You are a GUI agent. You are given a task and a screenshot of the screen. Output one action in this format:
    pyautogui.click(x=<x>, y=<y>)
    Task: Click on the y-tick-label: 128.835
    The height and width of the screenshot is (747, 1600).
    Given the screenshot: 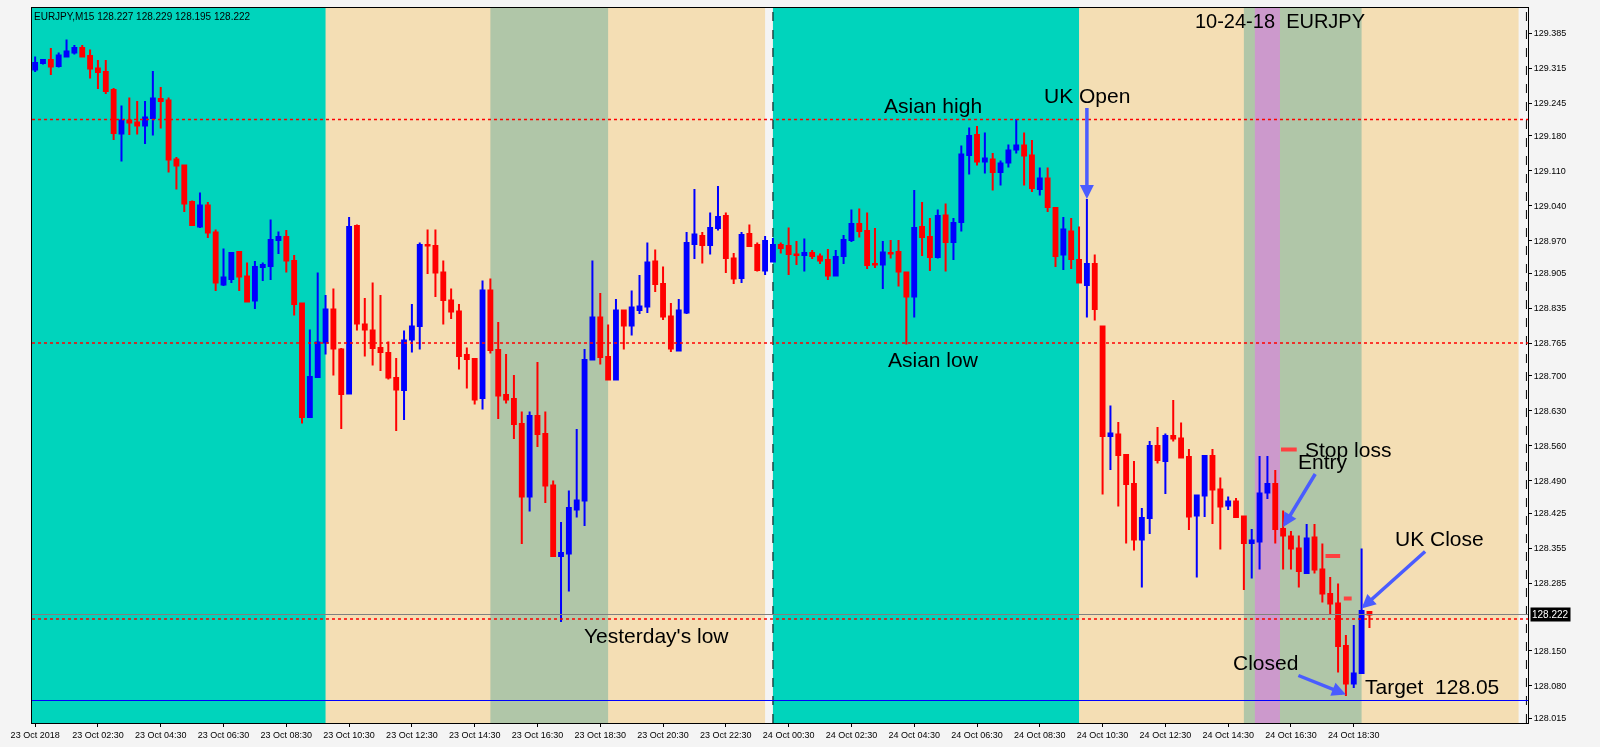 What is the action you would take?
    pyautogui.click(x=1550, y=308)
    